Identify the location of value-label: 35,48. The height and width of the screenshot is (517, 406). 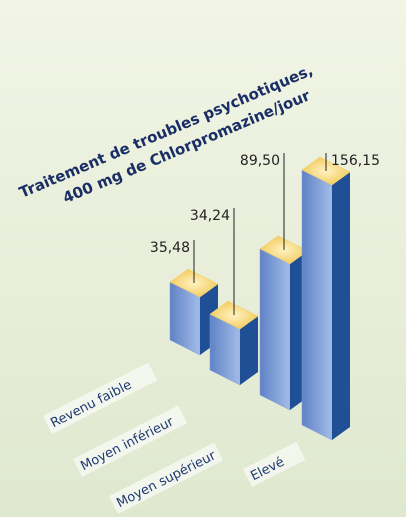
(170, 248).